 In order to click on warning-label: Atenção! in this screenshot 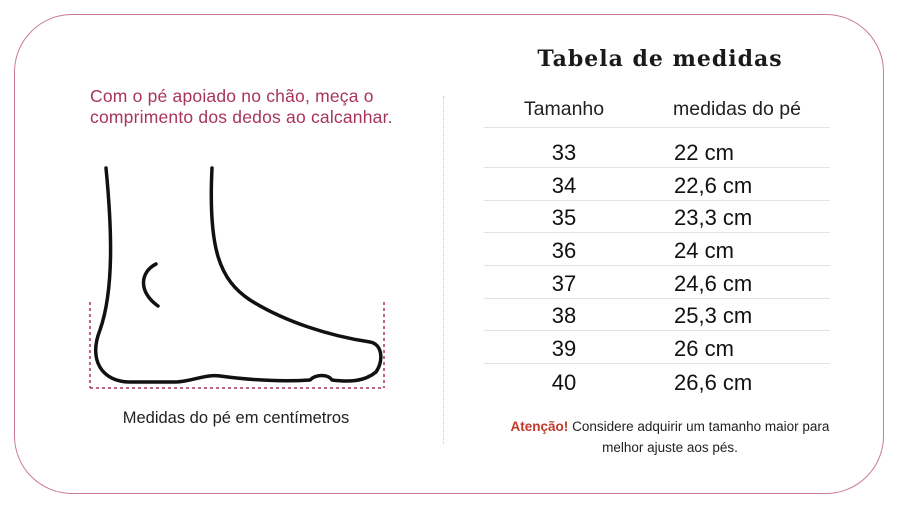, I will do `click(539, 426)`.